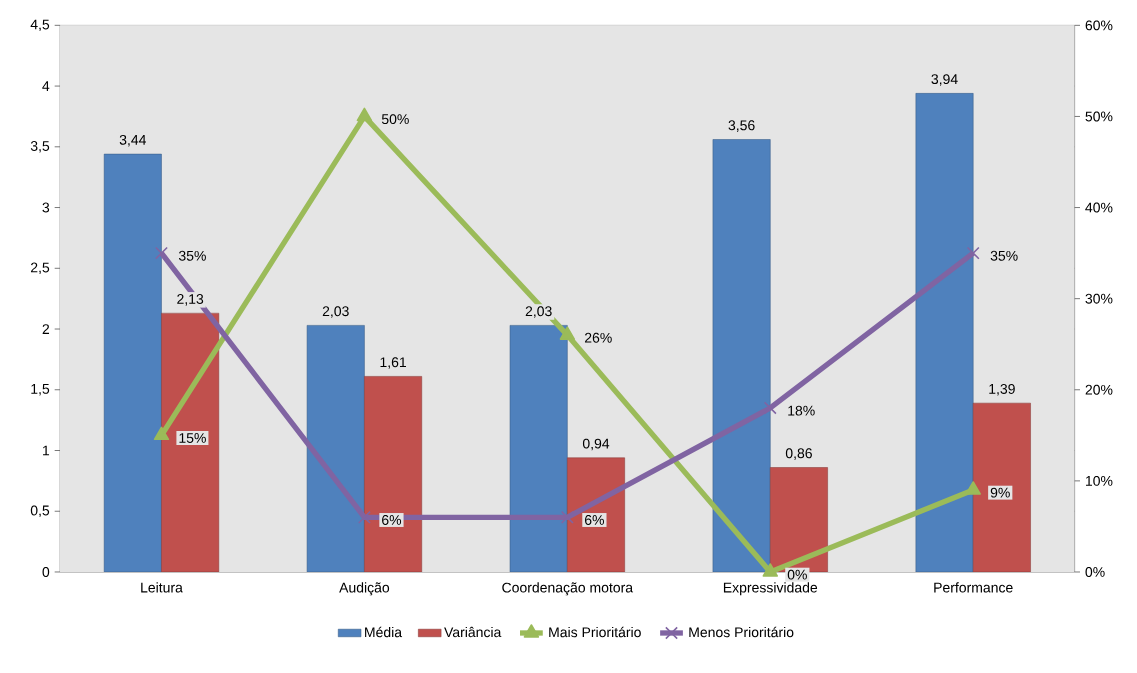 The width and height of the screenshot is (1137, 673). What do you see at coordinates (973, 587) in the screenshot?
I see `x-tick-label: Performance` at bounding box center [973, 587].